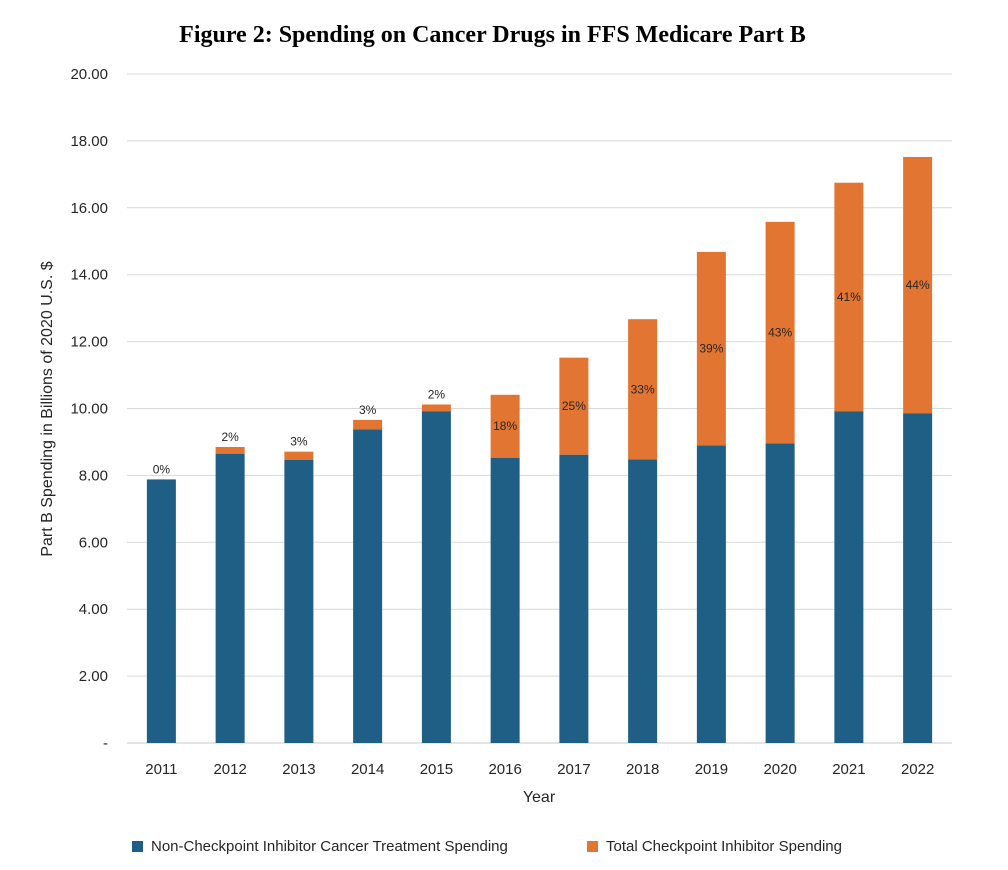 The height and width of the screenshot is (870, 1008). What do you see at coordinates (89, 342) in the screenshot?
I see `y-tick-label: 12.00` at bounding box center [89, 342].